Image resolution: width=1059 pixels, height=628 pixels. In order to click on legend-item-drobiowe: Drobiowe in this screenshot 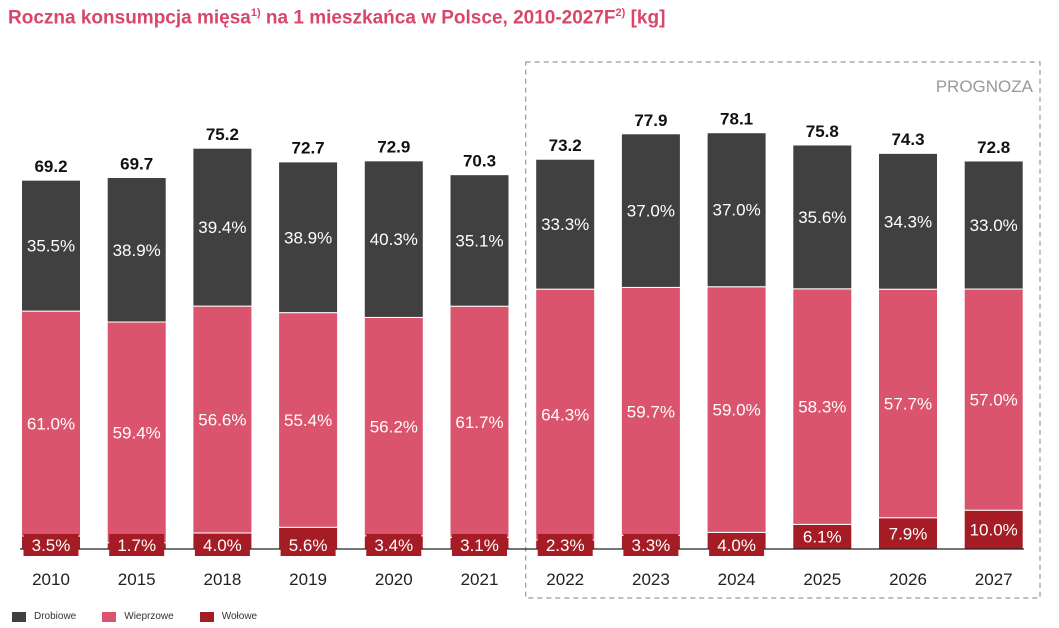, I will do `click(44, 616)`.